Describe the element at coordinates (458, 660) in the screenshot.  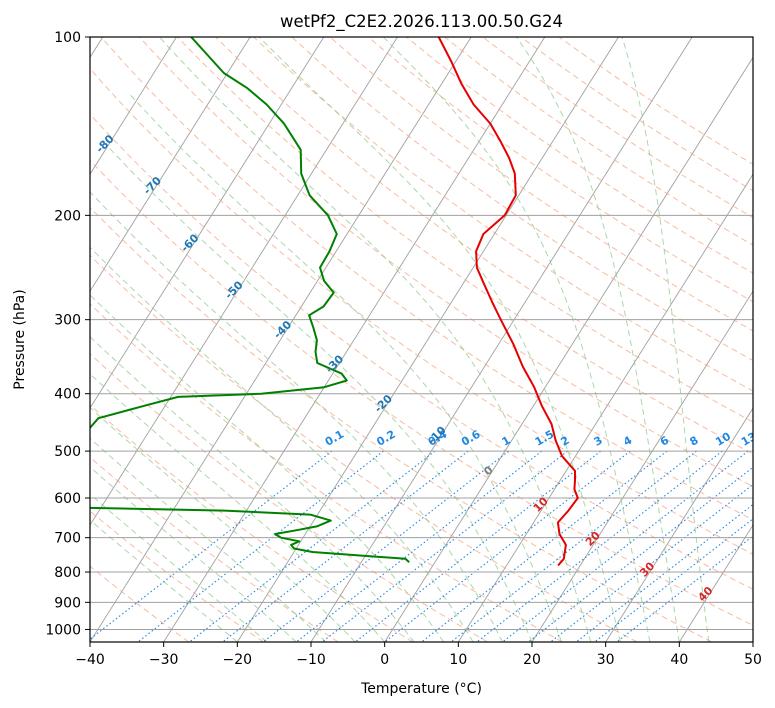
I see `x-tick-label: 10` at that location.